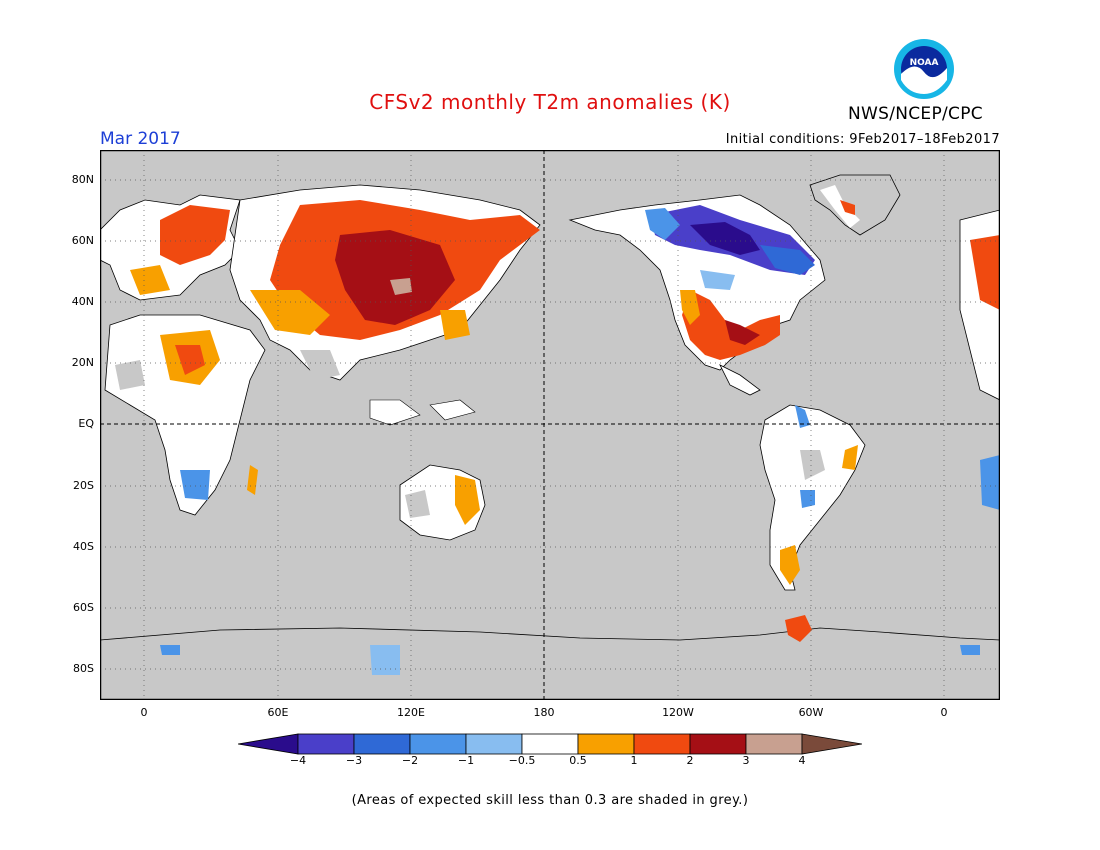  Describe the element at coordinates (410, 760) in the screenshot. I see `colorbar-tick: −2` at that location.